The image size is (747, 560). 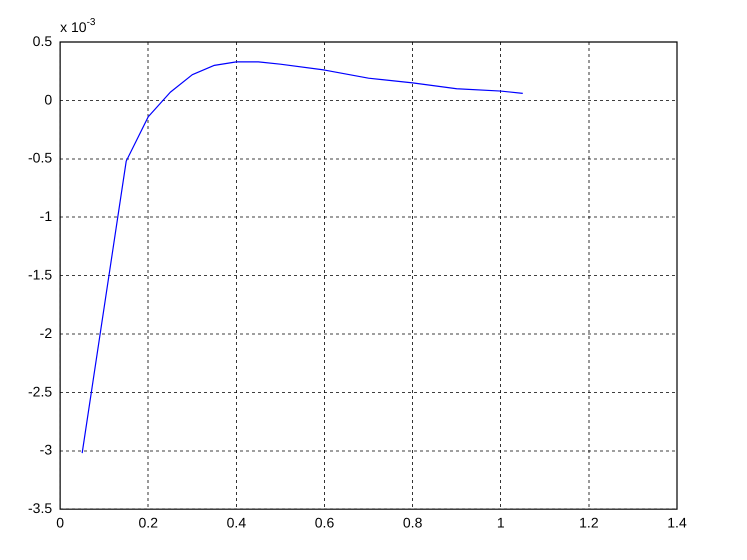 I want to click on y-tick-label: -0.5, so click(x=40, y=158).